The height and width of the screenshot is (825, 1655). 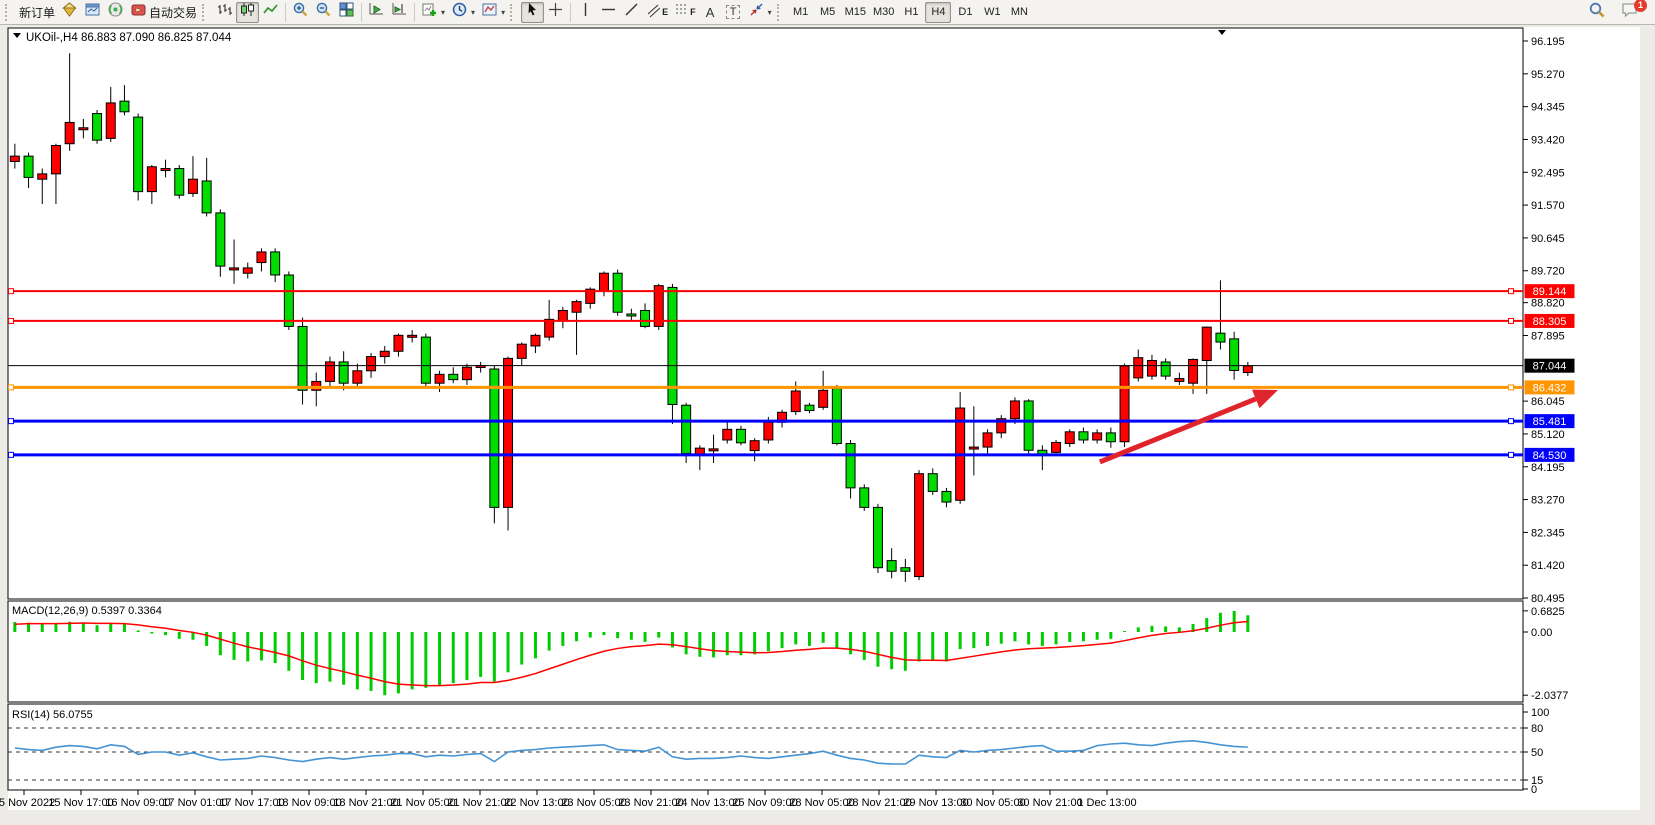 What do you see at coordinates (52, 715) in the screenshot?
I see `rsi-label: RSI(14) 56.0755` at bounding box center [52, 715].